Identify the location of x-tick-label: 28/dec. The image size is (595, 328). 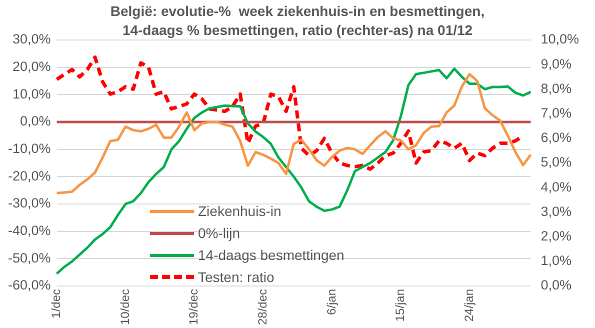
(262, 306).